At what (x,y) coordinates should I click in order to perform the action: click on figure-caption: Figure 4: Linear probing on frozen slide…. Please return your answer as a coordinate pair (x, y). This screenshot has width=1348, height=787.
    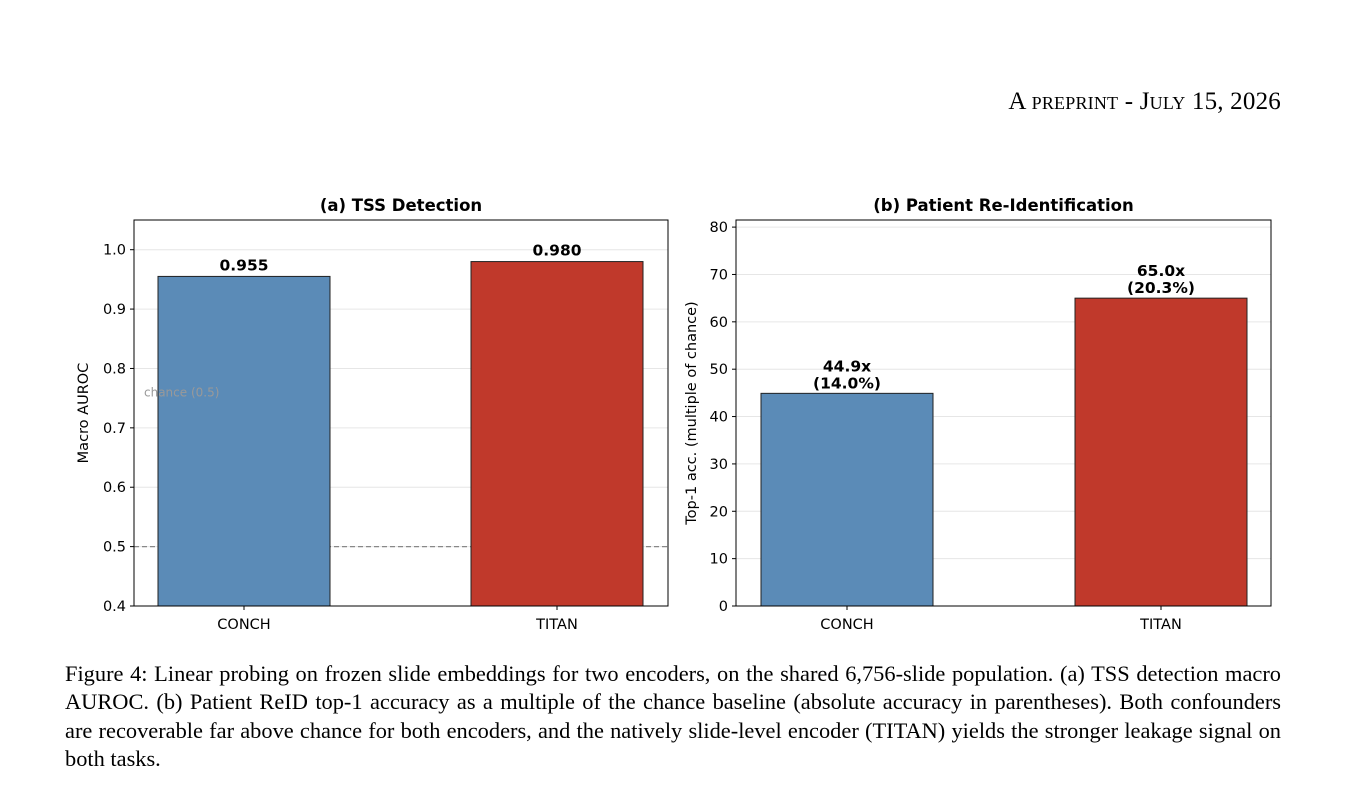
    Looking at the image, I should click on (673, 716).